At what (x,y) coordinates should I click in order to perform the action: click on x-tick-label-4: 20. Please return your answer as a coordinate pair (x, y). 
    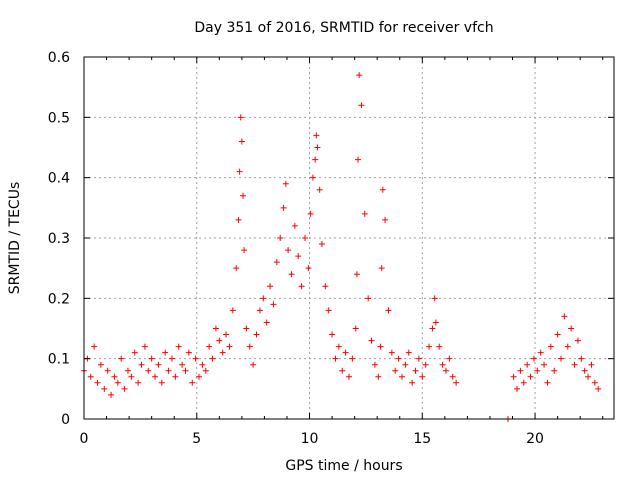
    Looking at the image, I should click on (535, 439).